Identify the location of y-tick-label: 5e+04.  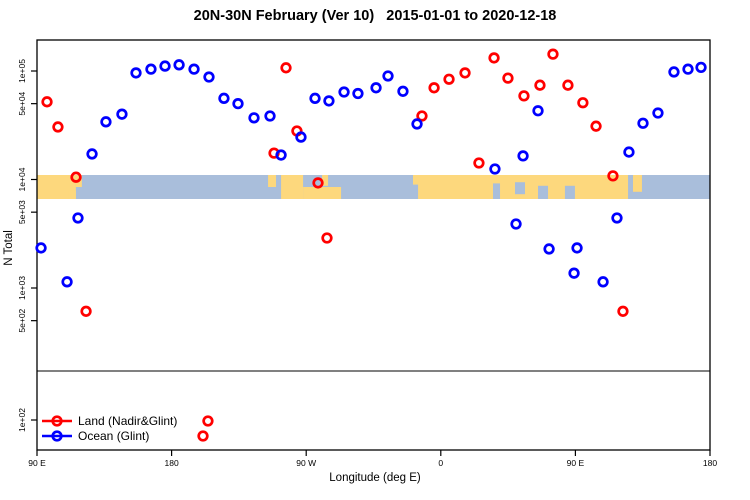
(22, 103).